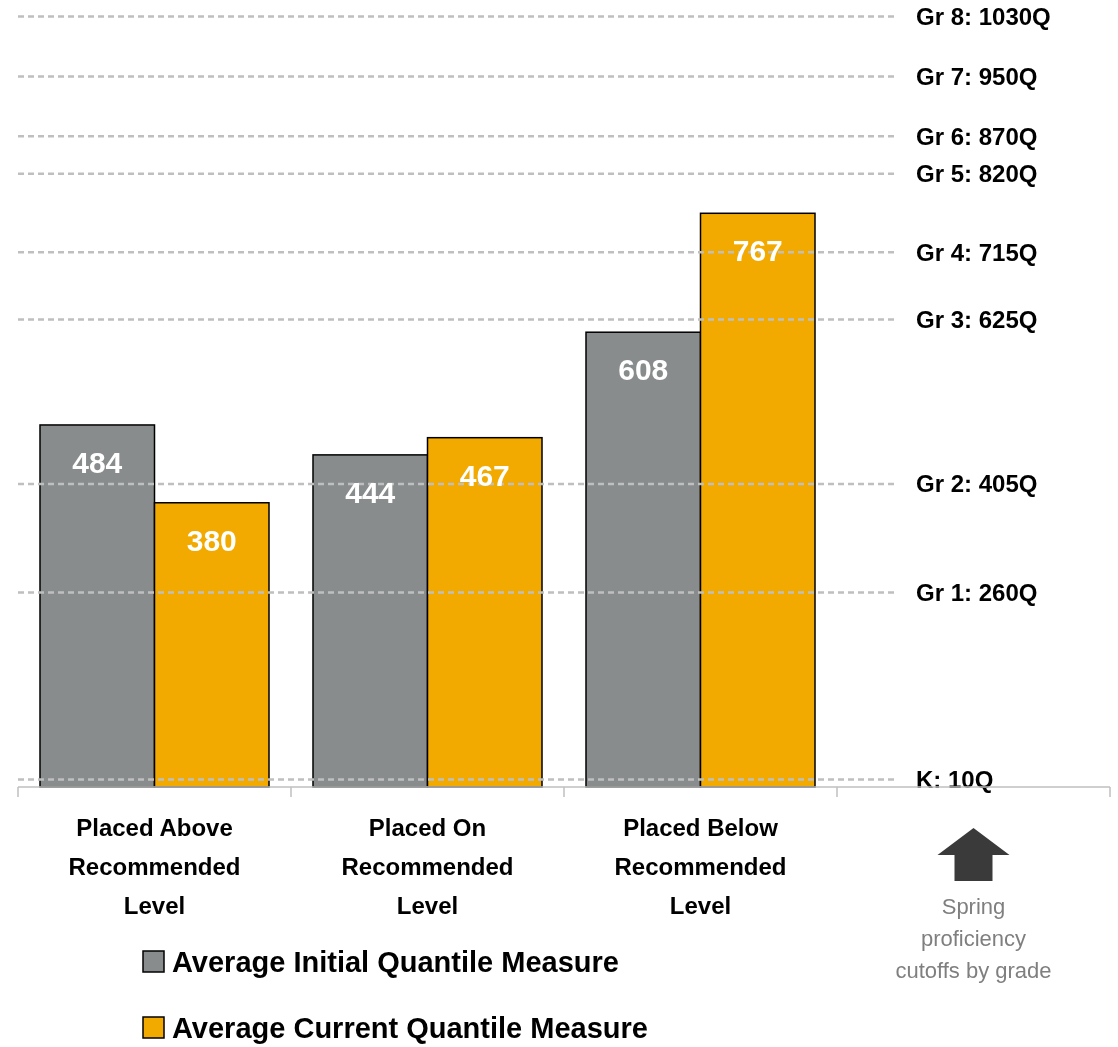 The height and width of the screenshot is (1047, 1118). I want to click on data-label: 767, so click(757, 251).